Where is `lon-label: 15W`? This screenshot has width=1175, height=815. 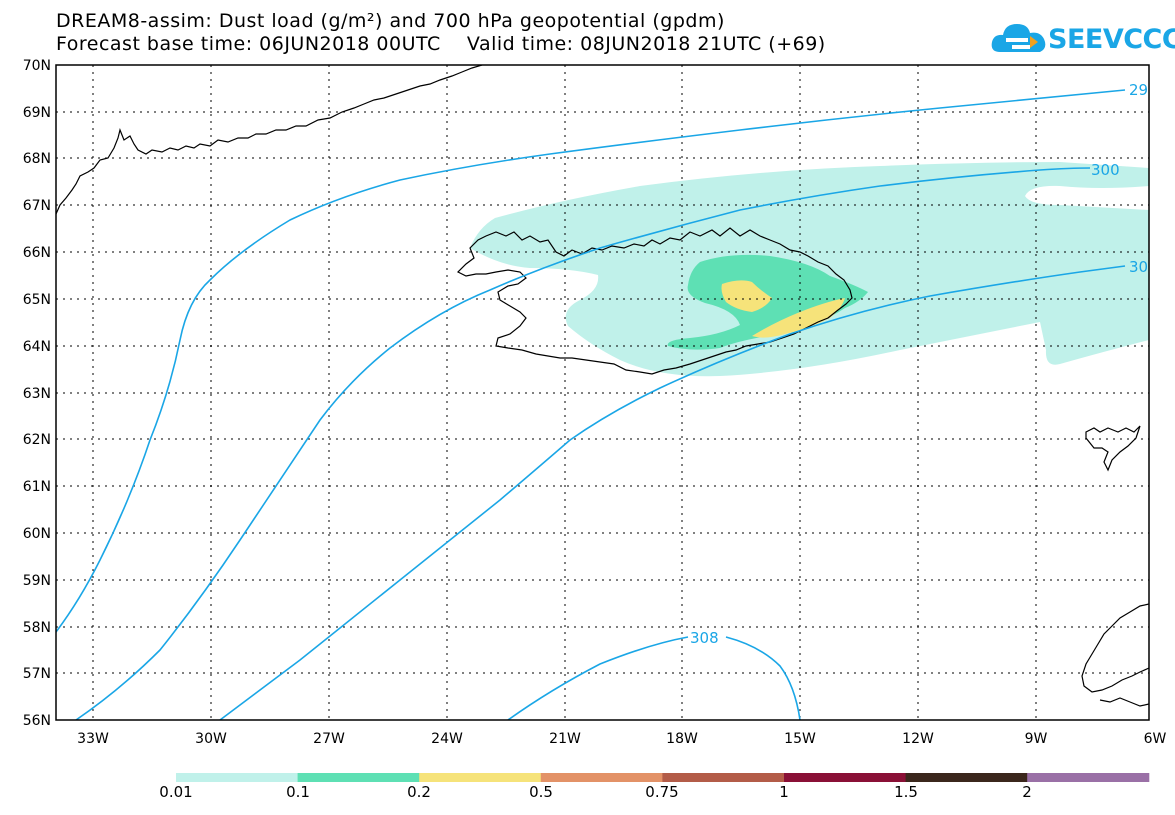 lon-label: 15W is located at coordinates (800, 739).